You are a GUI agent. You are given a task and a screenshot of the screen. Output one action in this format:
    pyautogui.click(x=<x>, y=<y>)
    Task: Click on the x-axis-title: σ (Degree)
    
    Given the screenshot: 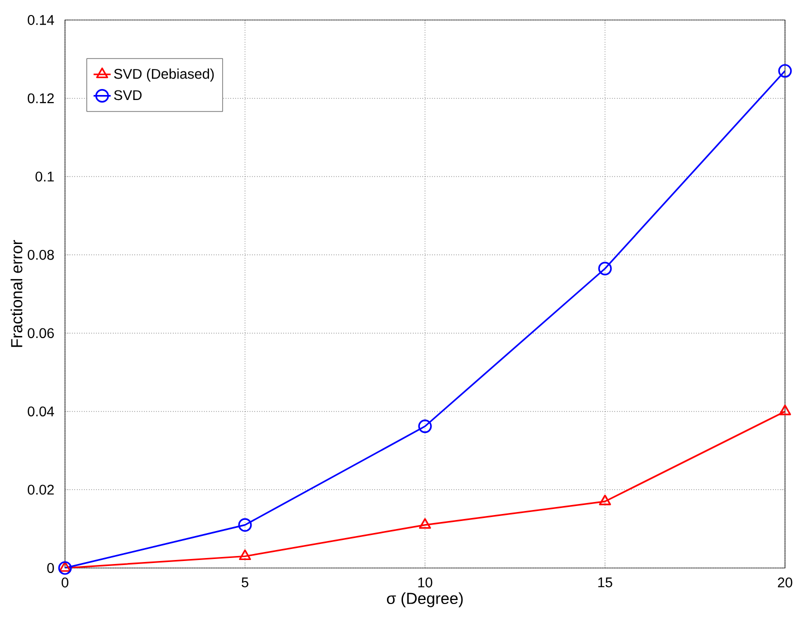 What is the action you would take?
    pyautogui.click(x=424, y=600)
    